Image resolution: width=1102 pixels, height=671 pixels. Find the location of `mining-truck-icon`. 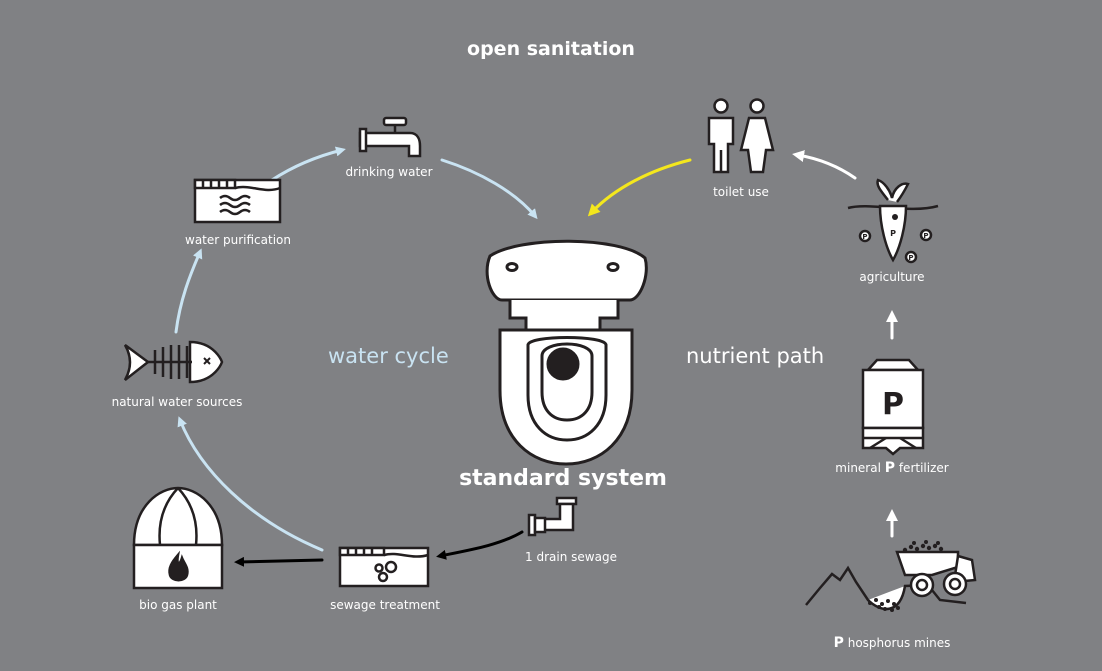

mining-truck-icon is located at coordinates (891, 576).